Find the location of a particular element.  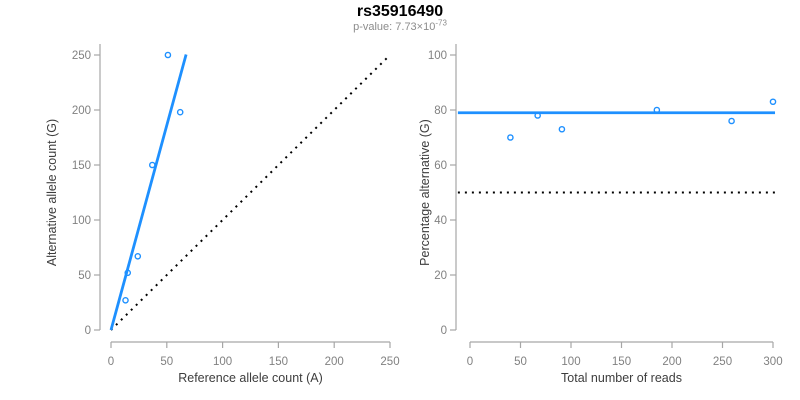

y-tick-label: 40 is located at coordinates (440, 221).